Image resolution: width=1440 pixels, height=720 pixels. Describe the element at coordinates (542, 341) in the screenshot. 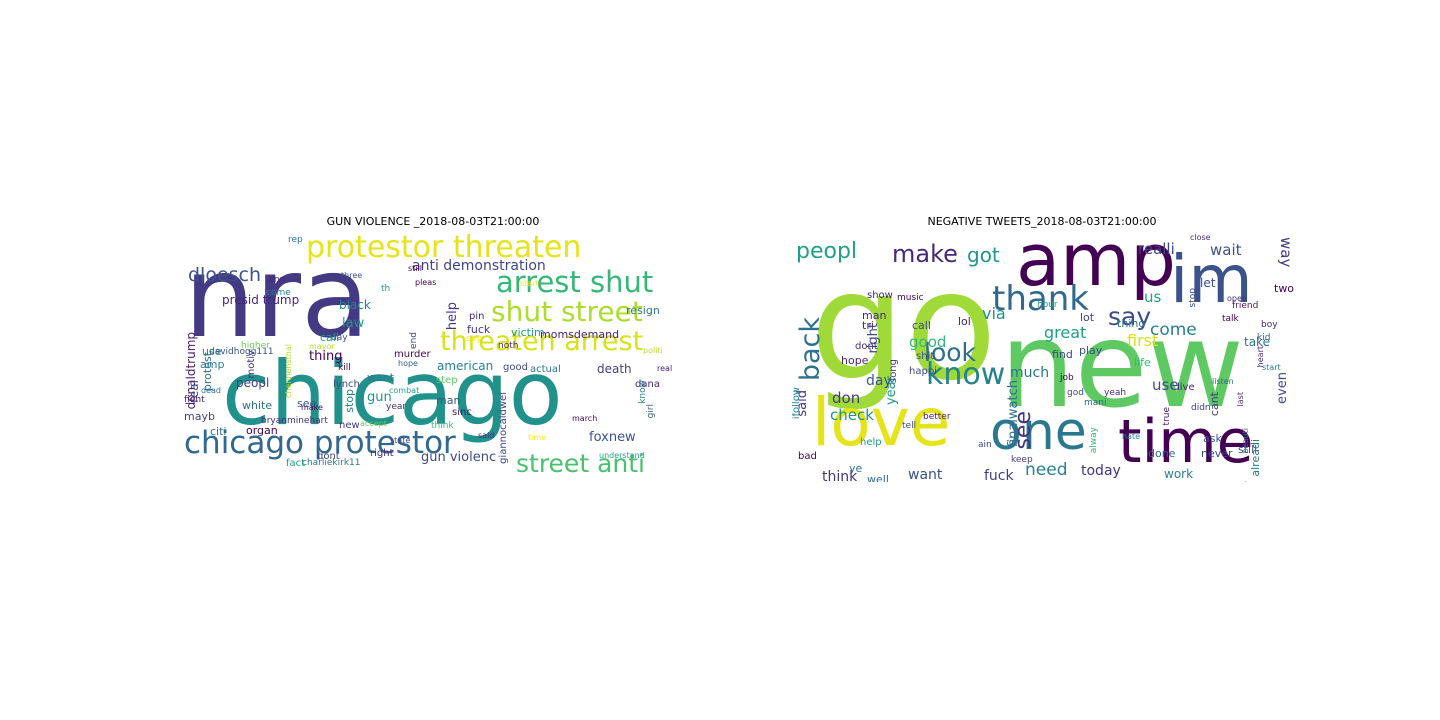

I see `cloud-word: threaten arrest` at that location.